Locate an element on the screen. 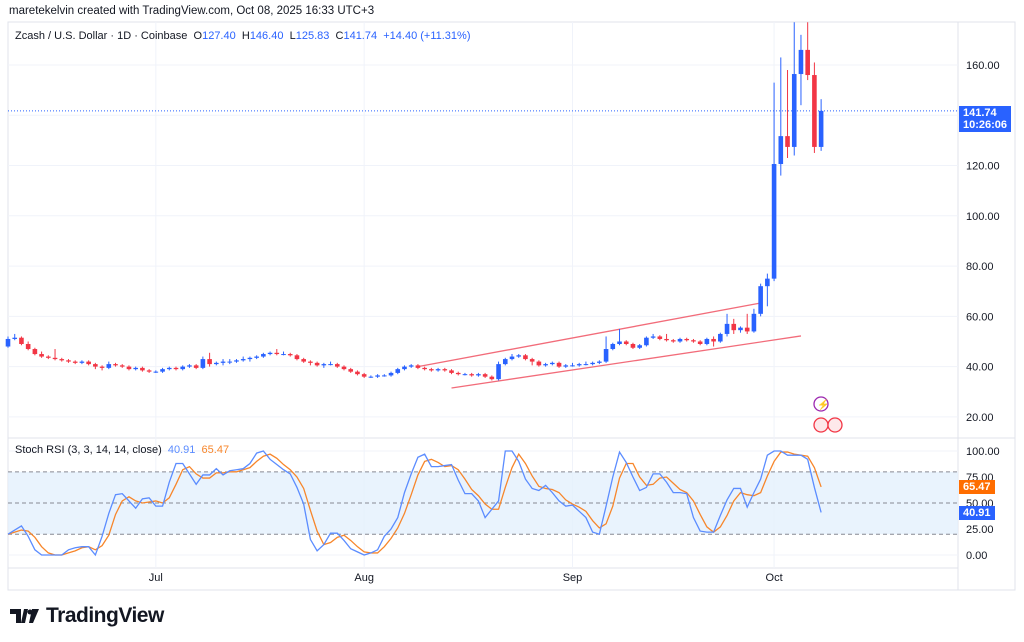 The image size is (1024, 642). price-tick-label: 160.00 is located at coordinates (983, 66).